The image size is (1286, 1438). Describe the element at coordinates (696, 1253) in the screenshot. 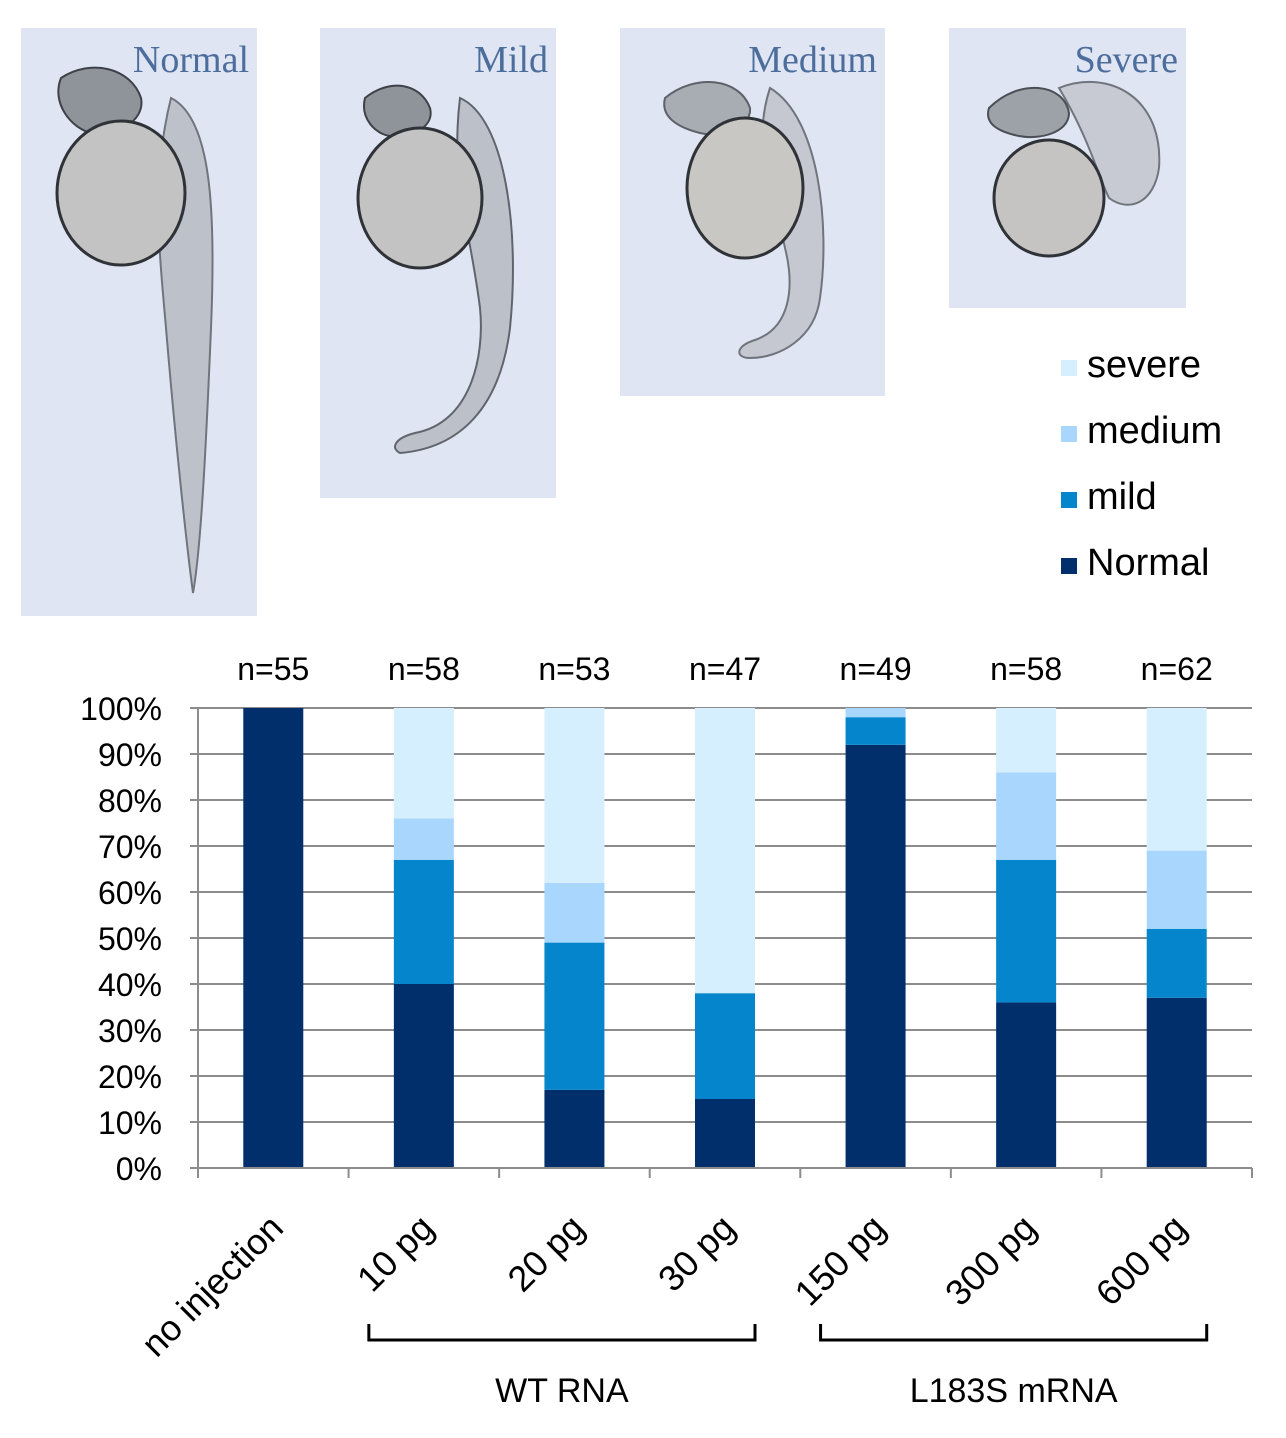

I see `x-tick-label: 30 pg` at that location.